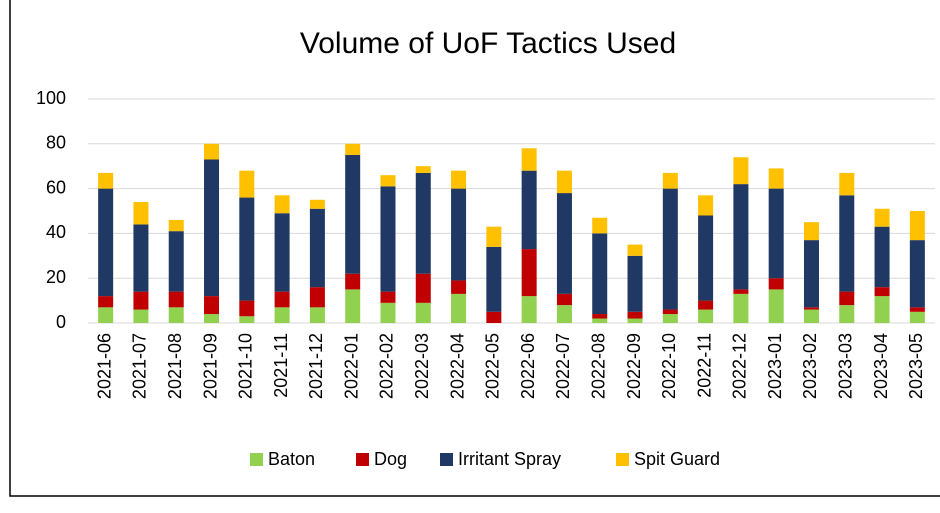 The height and width of the screenshot is (513, 940). What do you see at coordinates (740, 366) in the screenshot?
I see `x-tick-label: 2022-12` at bounding box center [740, 366].